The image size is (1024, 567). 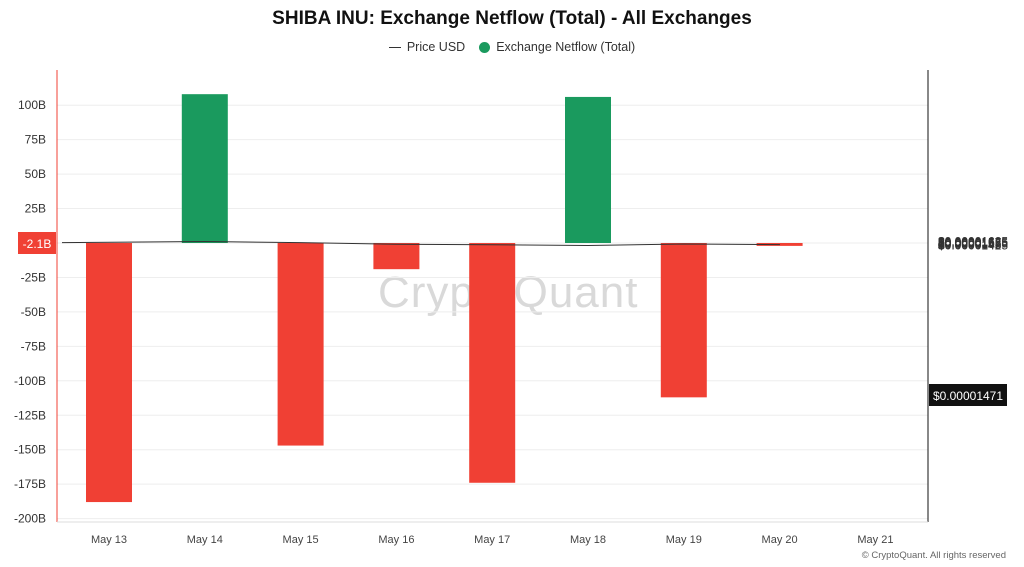 What do you see at coordinates (875, 540) in the screenshot?
I see `x-tick-label: May 21` at bounding box center [875, 540].